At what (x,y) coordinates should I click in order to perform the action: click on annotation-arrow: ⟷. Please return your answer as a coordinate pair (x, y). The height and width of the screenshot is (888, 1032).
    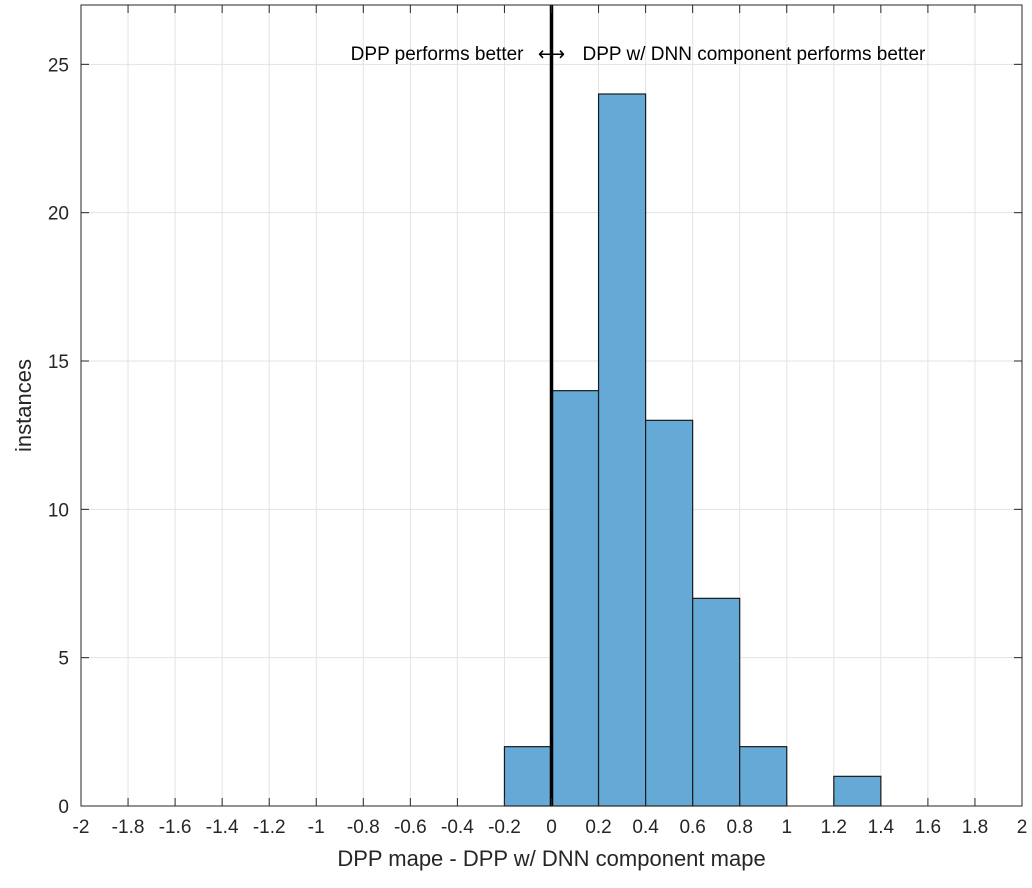
    Looking at the image, I should click on (551, 54).